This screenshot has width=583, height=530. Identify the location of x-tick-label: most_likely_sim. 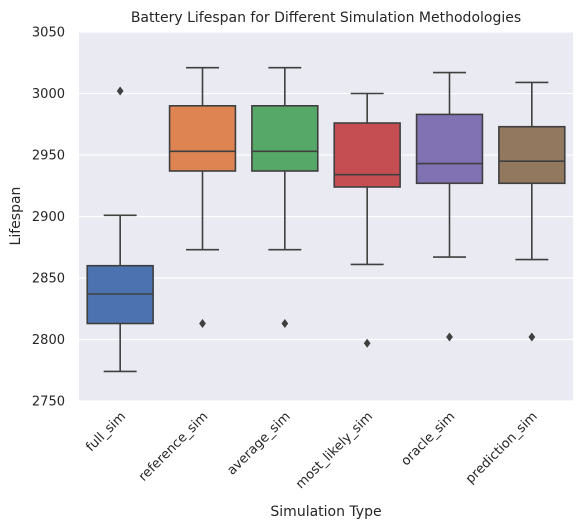
(334, 450).